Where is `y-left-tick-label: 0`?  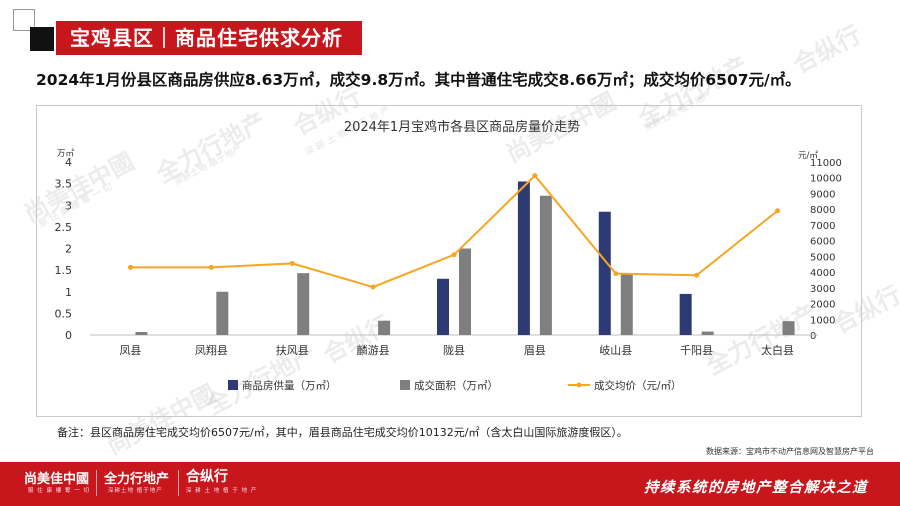
y-left-tick-label: 0 is located at coordinates (68, 335).